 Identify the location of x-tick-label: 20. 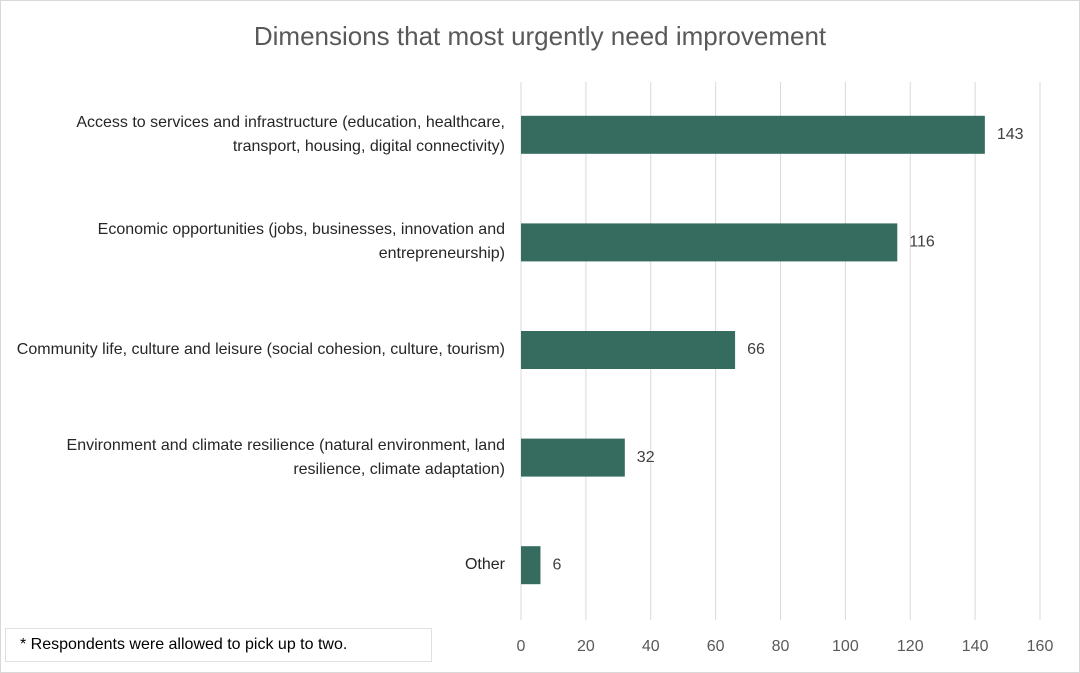
(586, 646).